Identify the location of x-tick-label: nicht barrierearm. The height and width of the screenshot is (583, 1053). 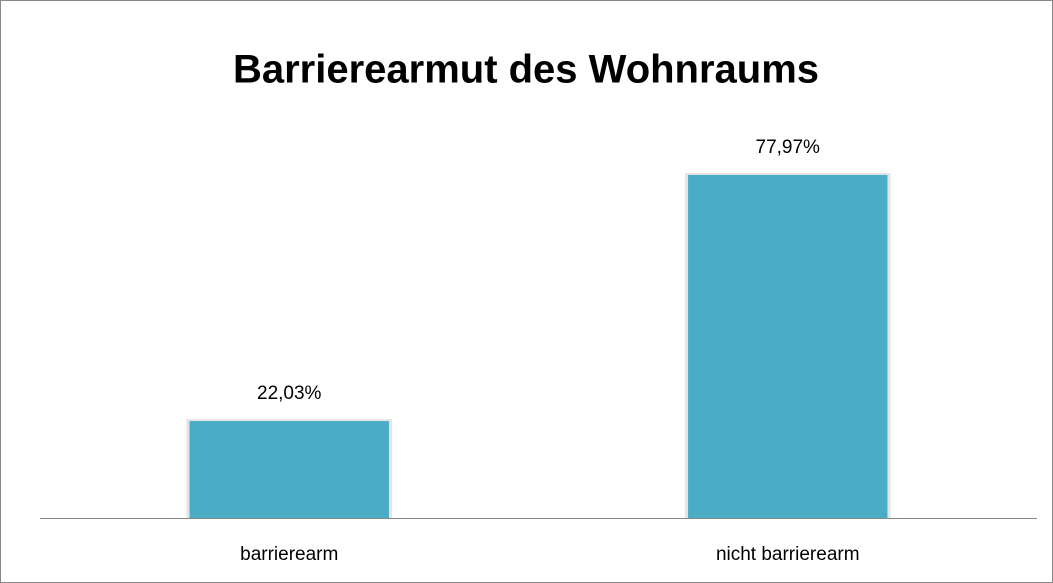
(788, 554).